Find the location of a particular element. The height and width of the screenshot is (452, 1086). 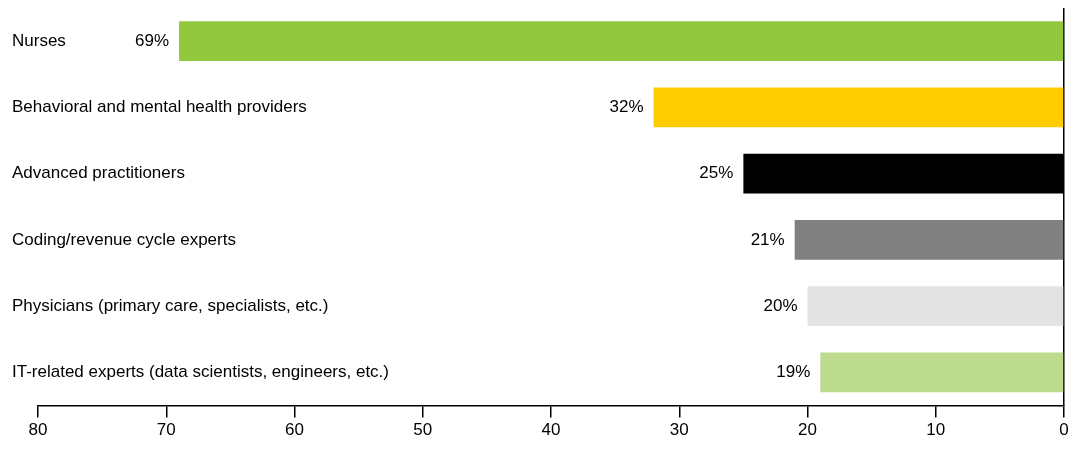

data-label: 20% is located at coordinates (780, 305).